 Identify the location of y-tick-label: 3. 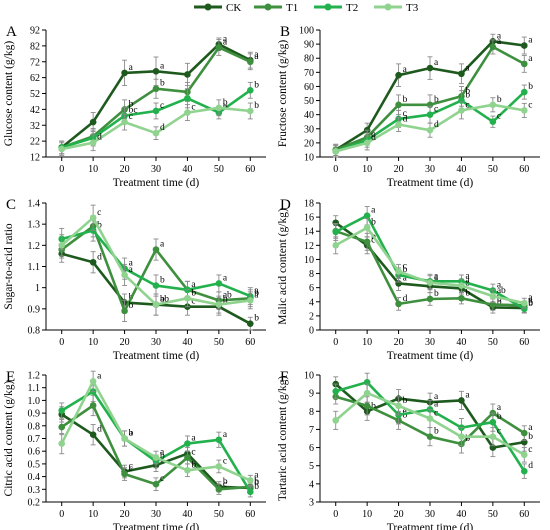
(311, 503).